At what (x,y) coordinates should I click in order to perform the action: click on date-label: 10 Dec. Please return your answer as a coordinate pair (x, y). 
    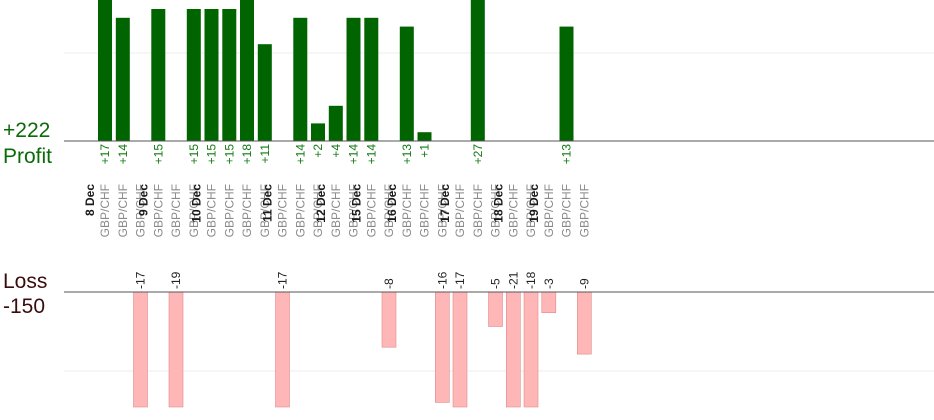
    Looking at the image, I should click on (197, 203).